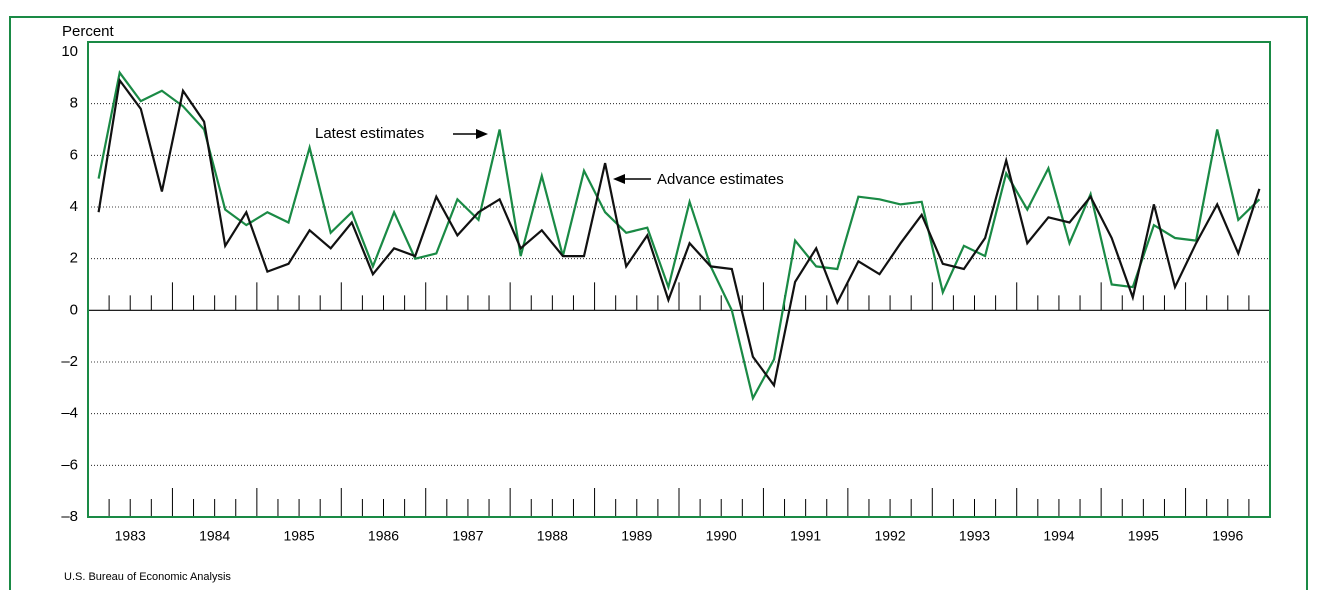  I want to click on x-tick-label: 1991, so click(805, 536).